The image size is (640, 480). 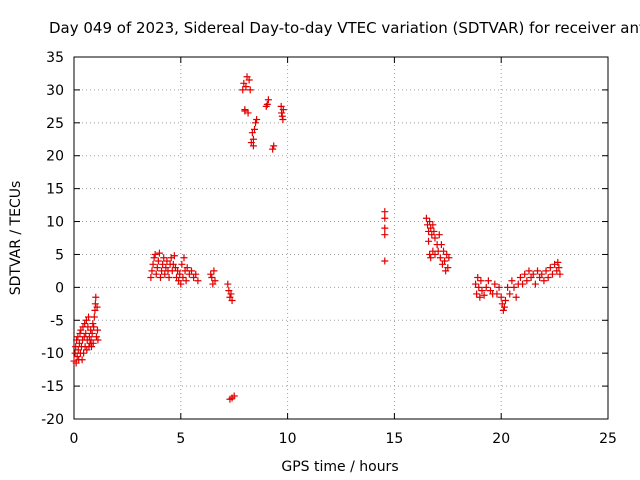 What do you see at coordinates (52, 354) in the screenshot?
I see `y-tick-label: -10` at bounding box center [52, 354].